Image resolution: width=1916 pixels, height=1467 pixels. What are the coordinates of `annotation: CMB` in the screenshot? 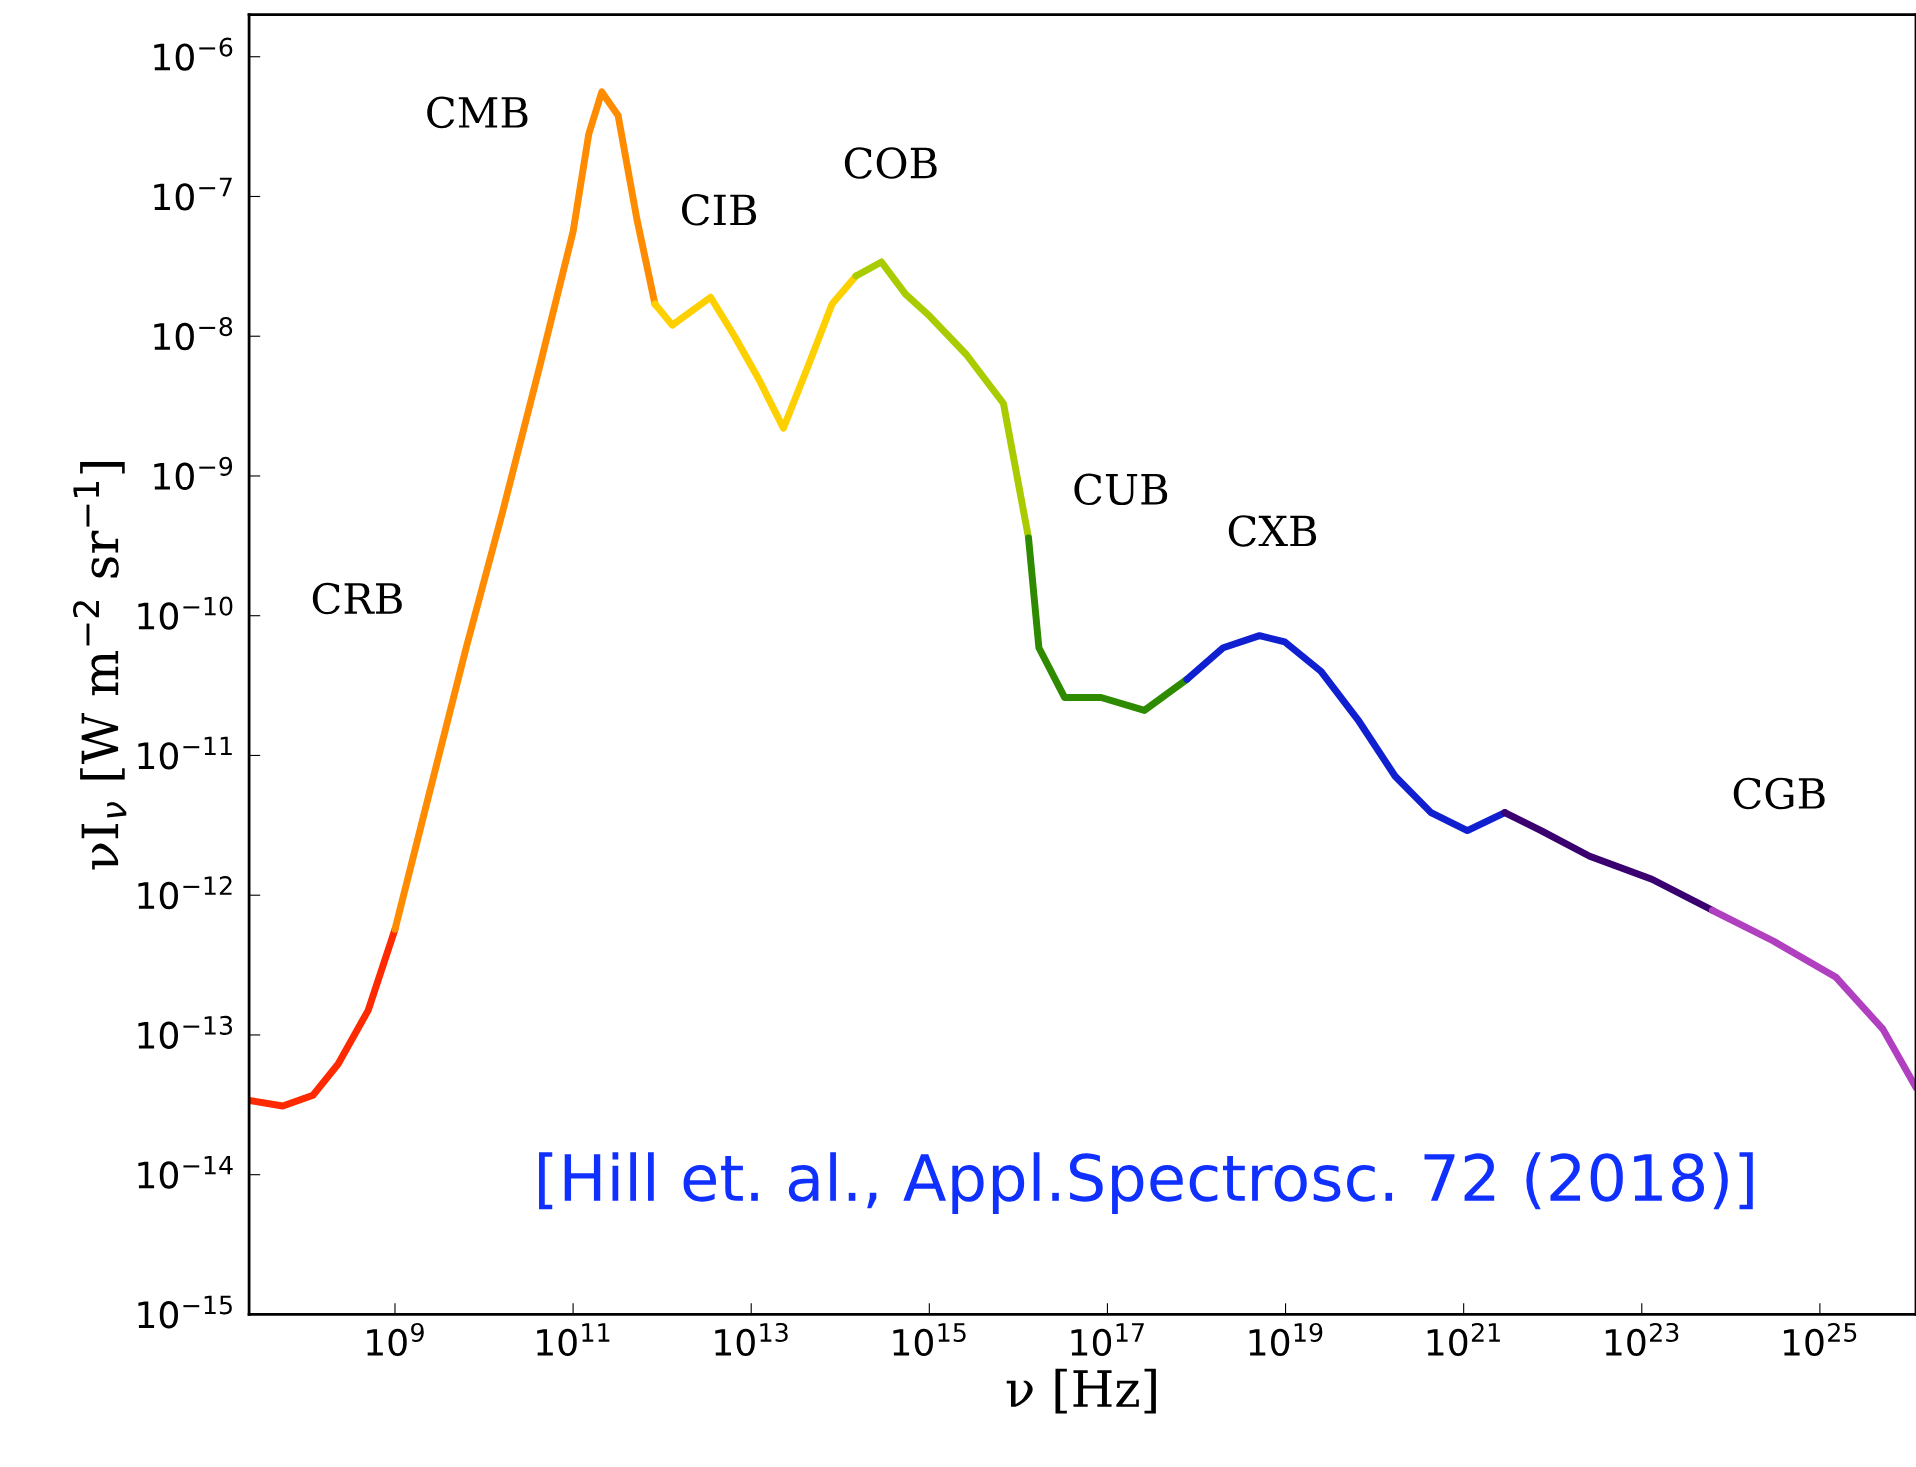 It's located at (477, 112).